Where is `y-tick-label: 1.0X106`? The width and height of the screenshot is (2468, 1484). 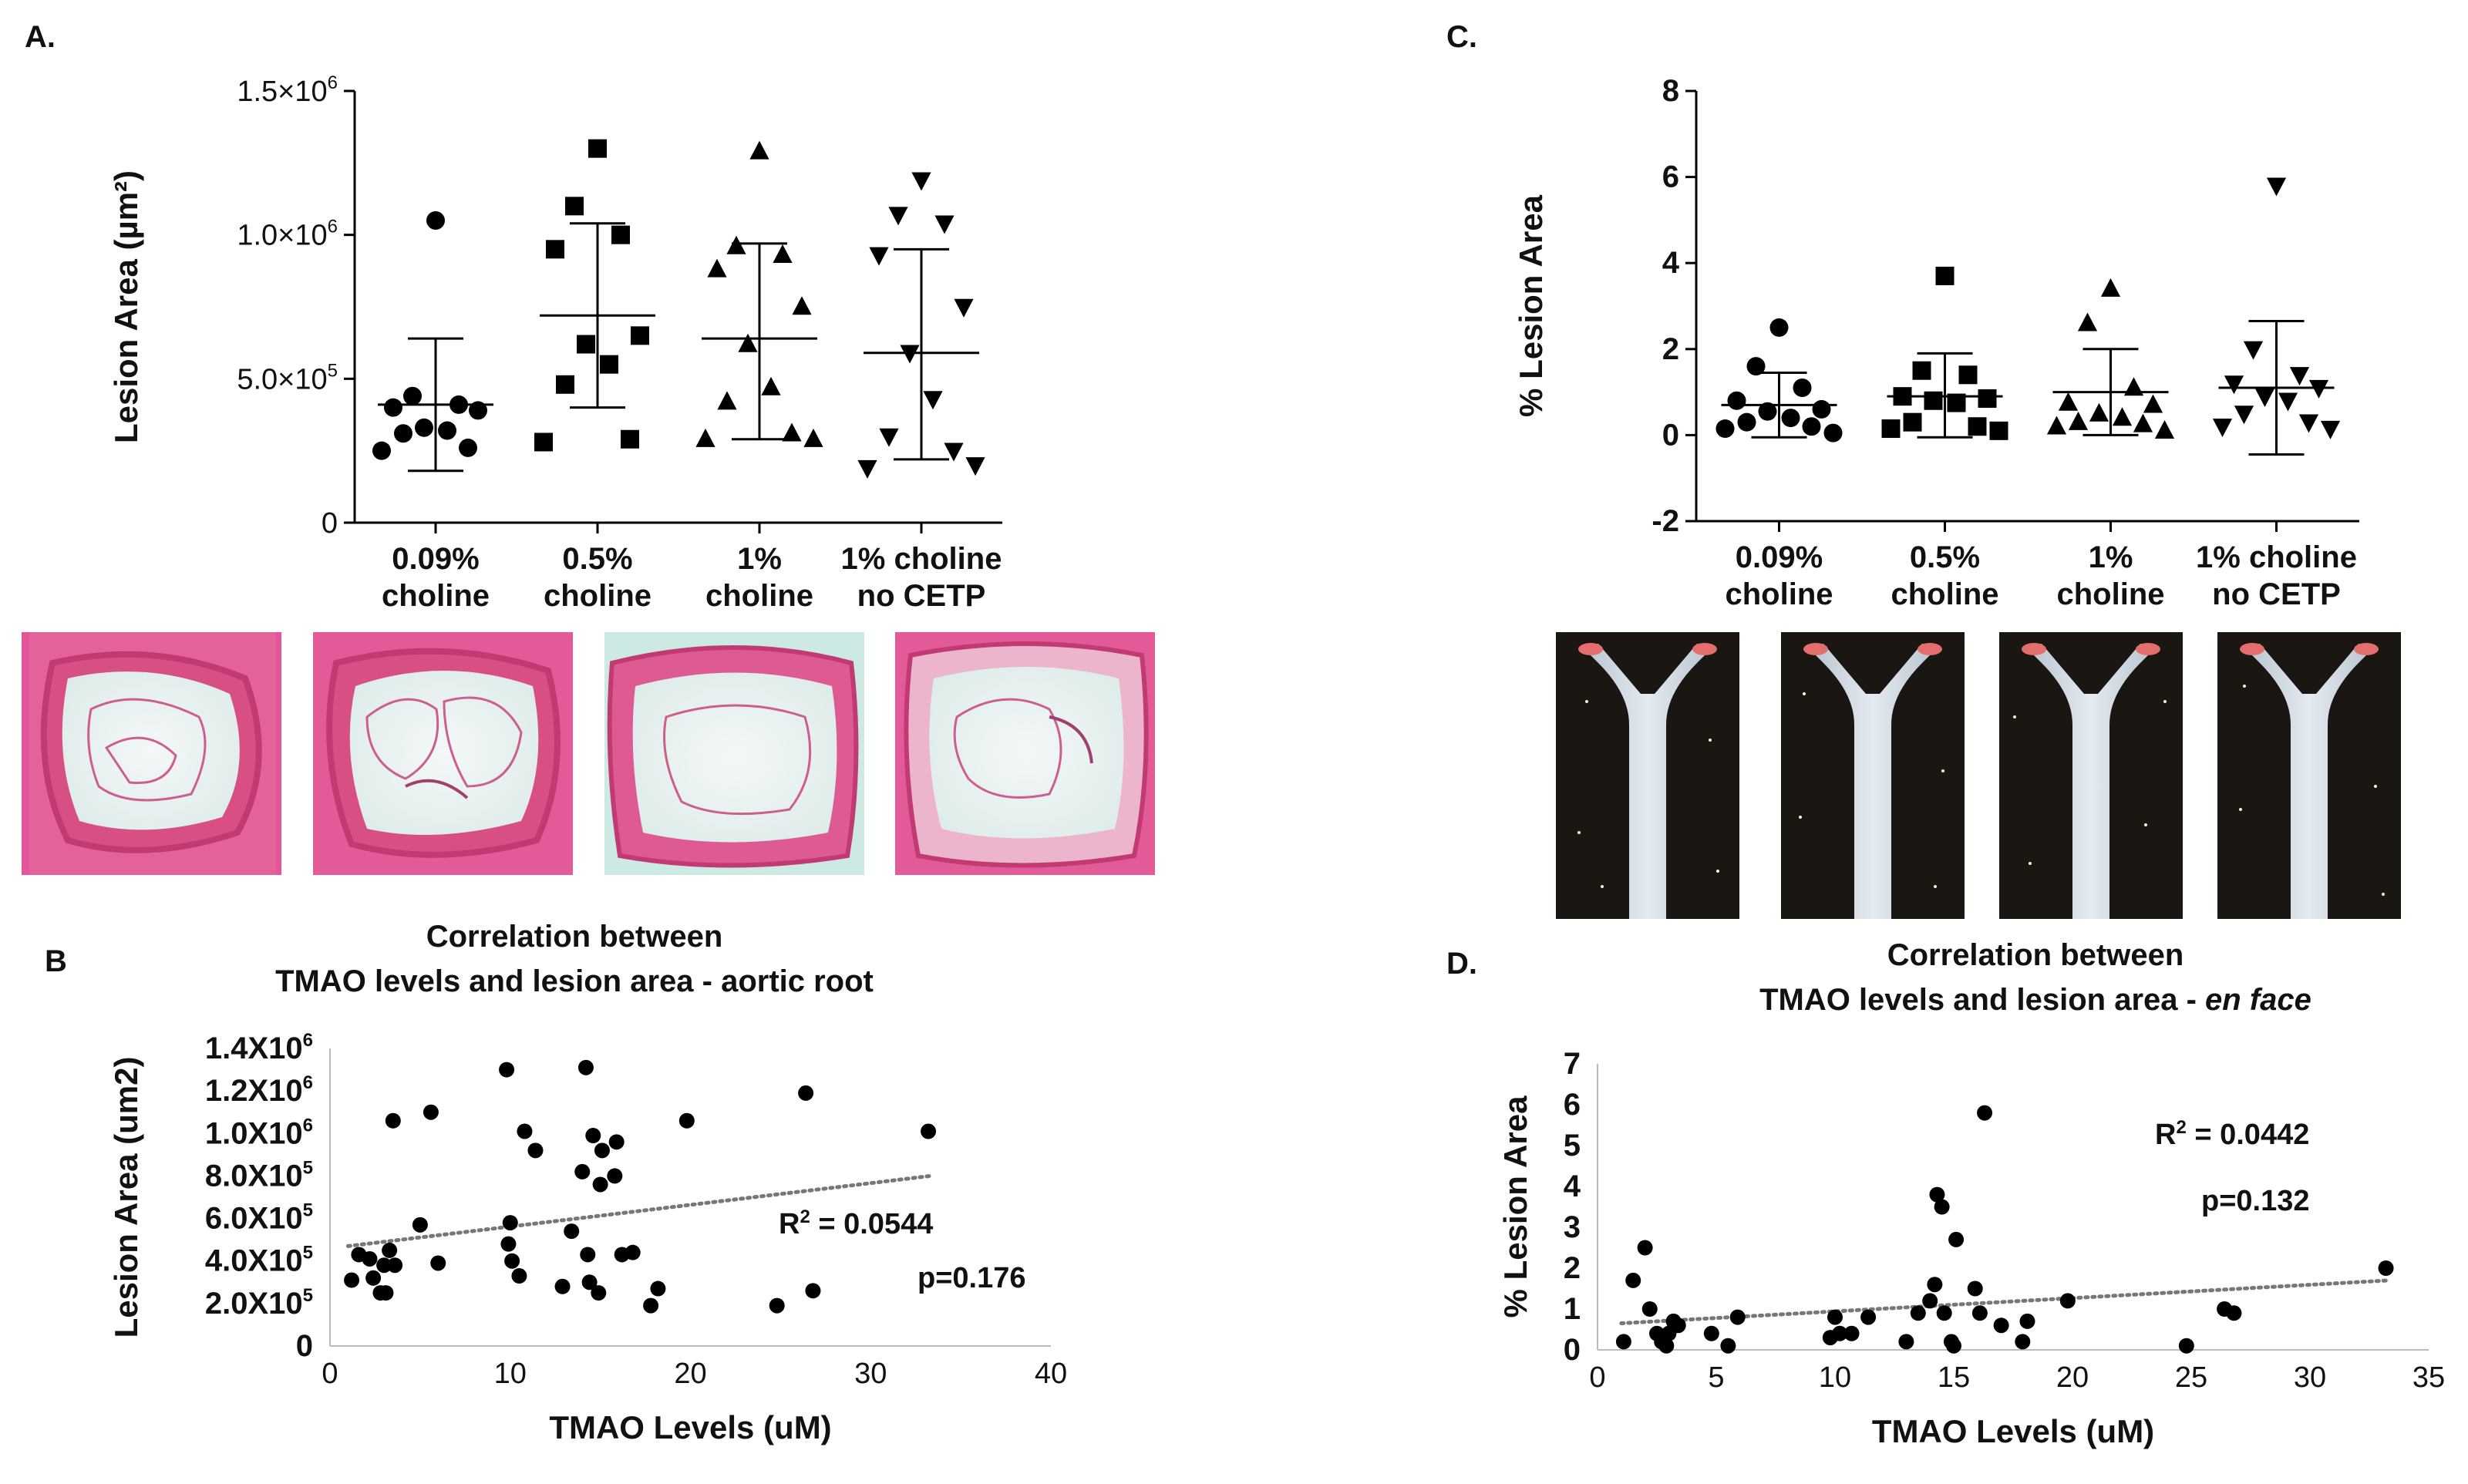 y-tick-label: 1.0X106 is located at coordinates (259, 1132).